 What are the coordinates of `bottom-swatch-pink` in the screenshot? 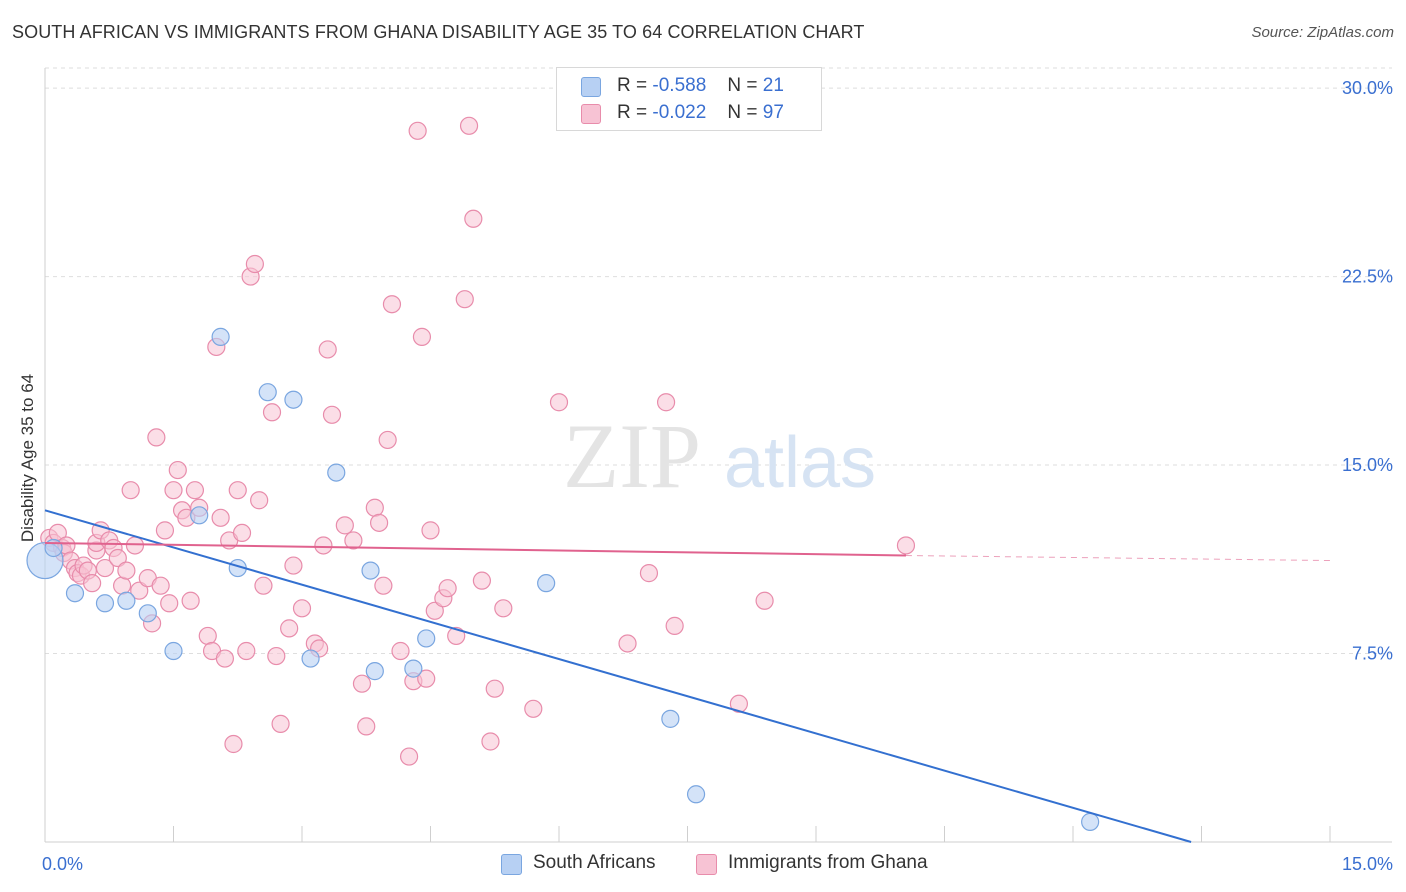 It's located at (706, 864).